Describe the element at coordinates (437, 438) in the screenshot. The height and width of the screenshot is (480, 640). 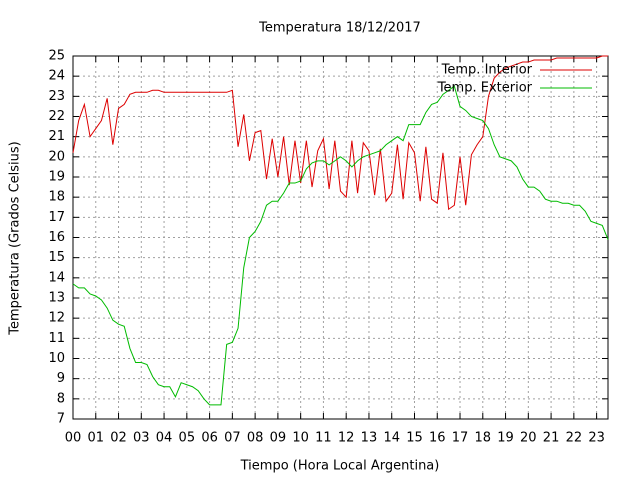
I see `x-tick-label: 16` at that location.